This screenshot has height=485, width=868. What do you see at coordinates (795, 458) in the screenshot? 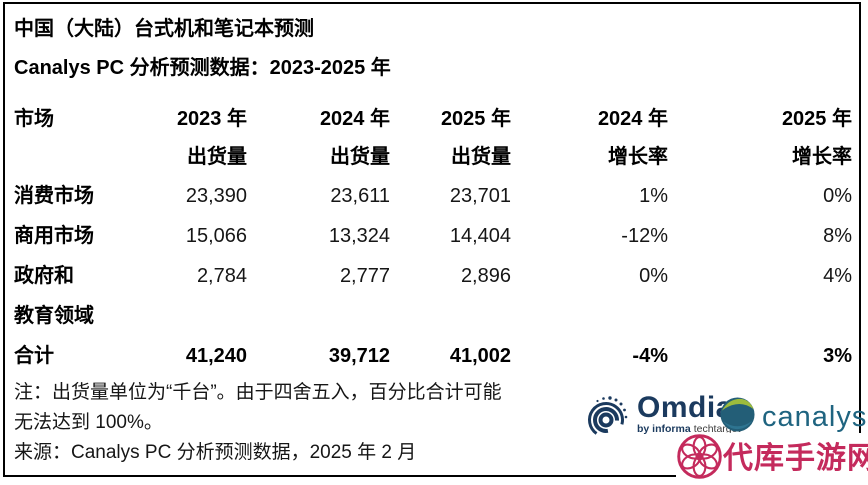
I see `watermark-text: 代库手游网` at bounding box center [795, 458].